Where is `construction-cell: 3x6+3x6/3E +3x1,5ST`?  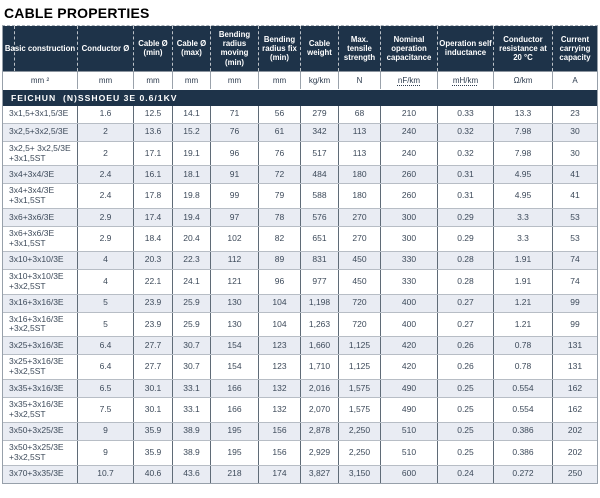
construction-cell: 3x6+3x6/3E +3x1,5ST is located at coordinates (32, 238).